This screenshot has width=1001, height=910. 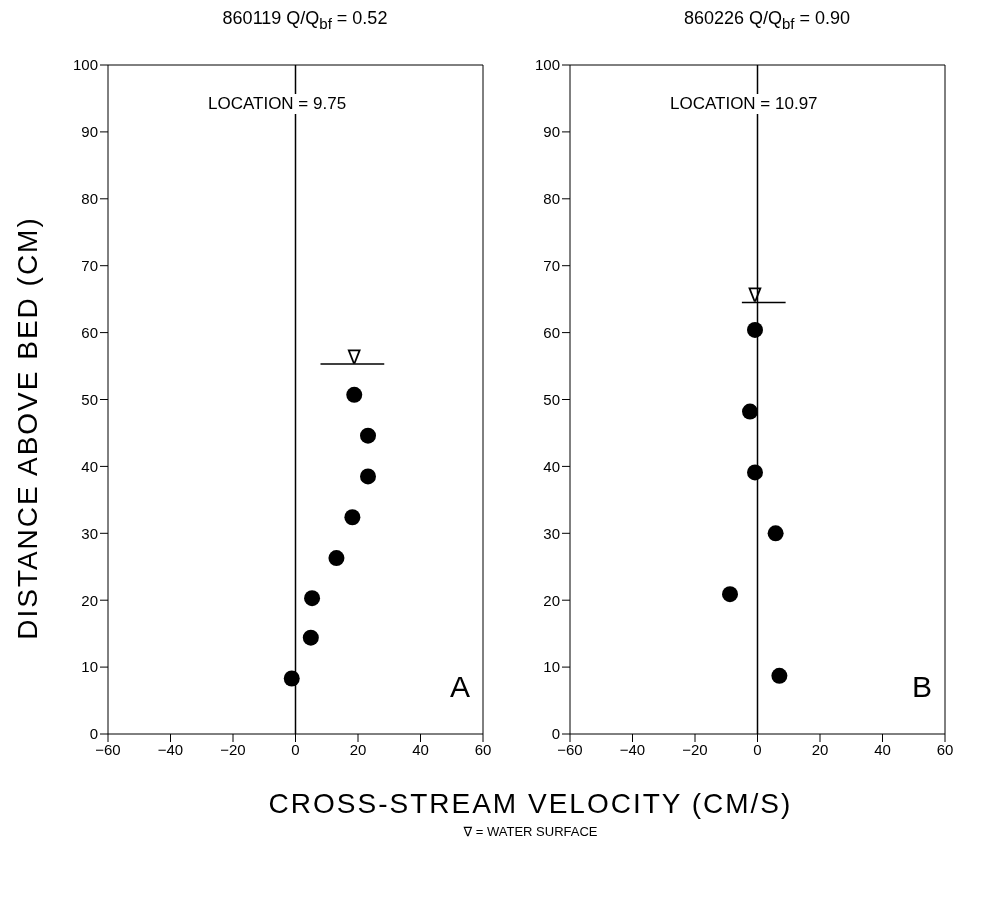 What do you see at coordinates (530, 804) in the screenshot?
I see `x-axis-title: CROSS-STREAM VELOCITY (CM/S)` at bounding box center [530, 804].